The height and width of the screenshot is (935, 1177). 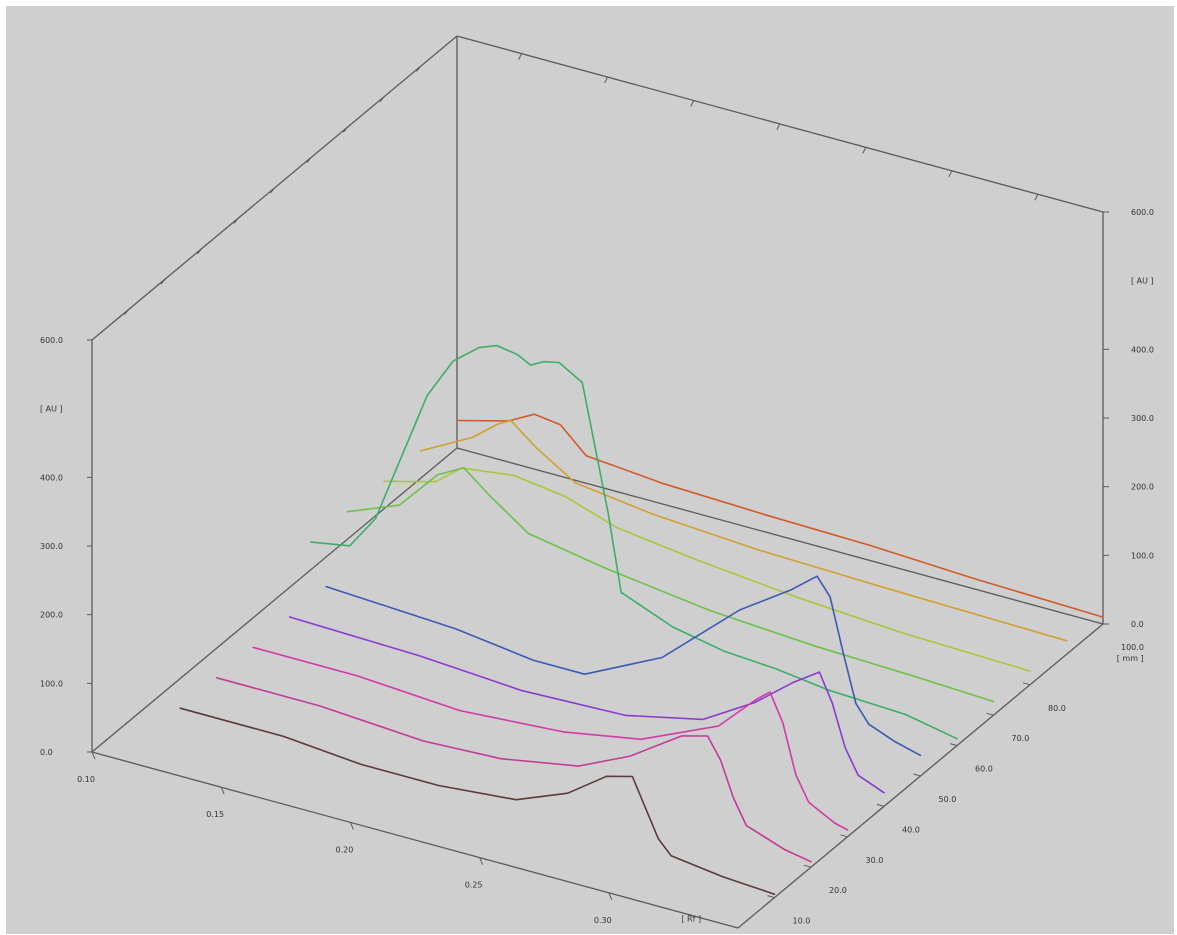 I want to click on z-tick-label: 100.0, so click(x=1132, y=647).